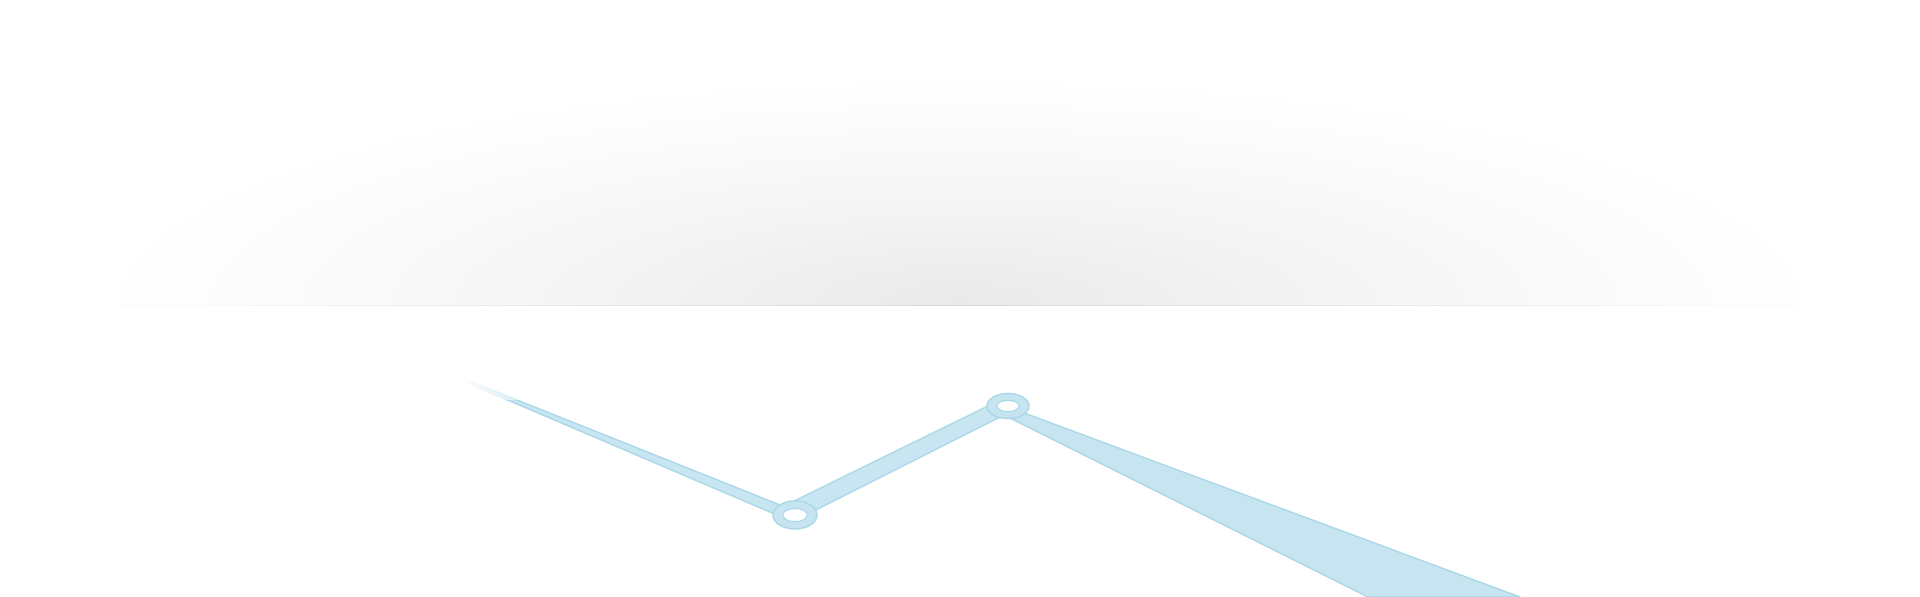 The width and height of the screenshot is (1920, 597). What do you see at coordinates (1261, 503) in the screenshot?
I see `decorative-area-wedge` at bounding box center [1261, 503].